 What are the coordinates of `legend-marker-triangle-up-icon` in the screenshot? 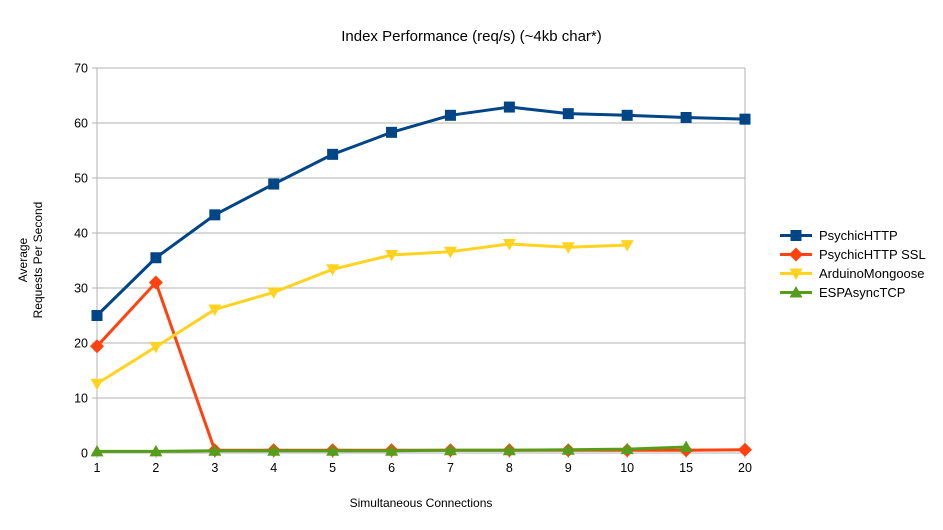 It's located at (796, 292).